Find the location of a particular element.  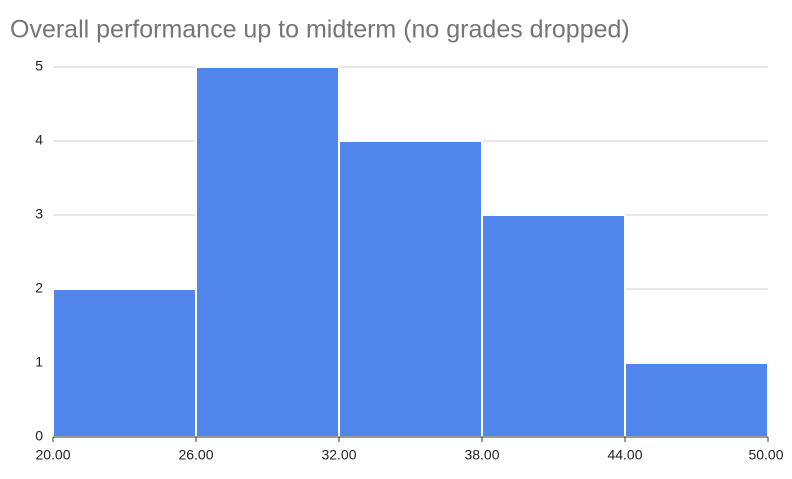

y-tick-label: 3 is located at coordinates (39, 214).